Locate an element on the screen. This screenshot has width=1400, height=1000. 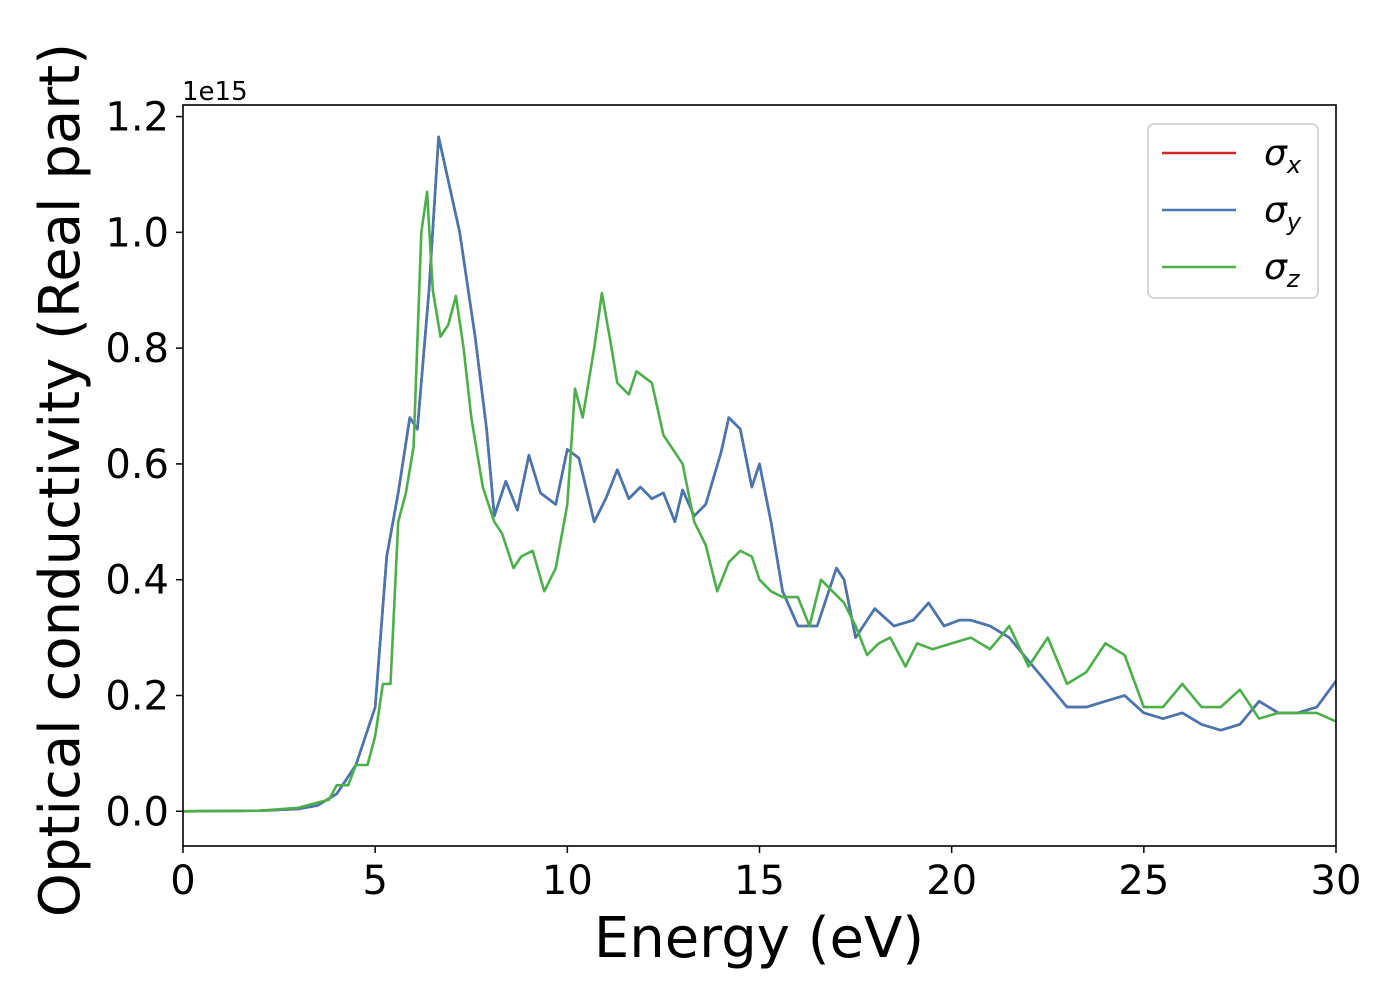
x-tick-label: 10 is located at coordinates (567, 881).